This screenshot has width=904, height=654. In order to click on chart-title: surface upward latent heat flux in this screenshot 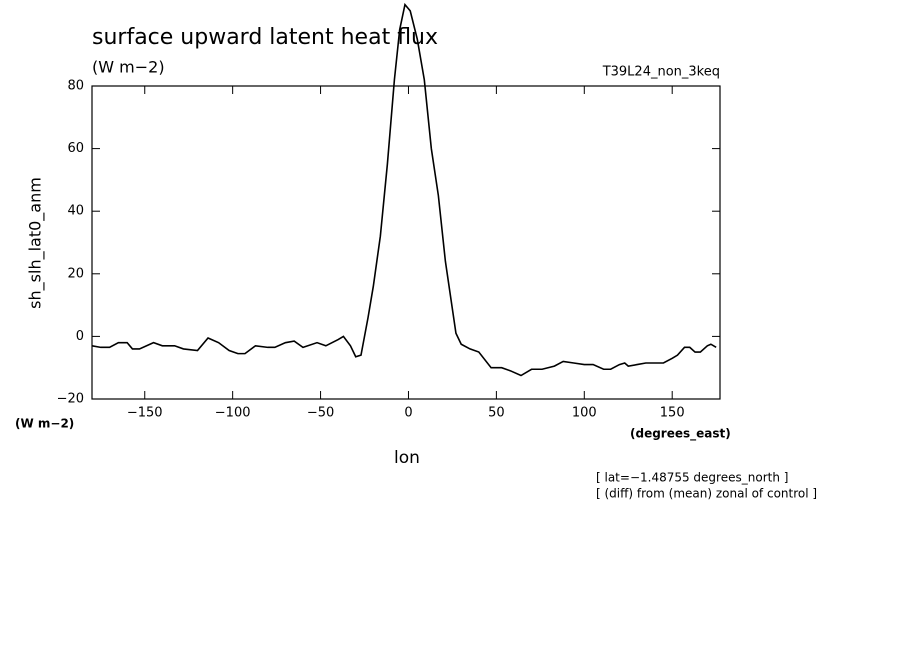, I will do `click(265, 37)`.